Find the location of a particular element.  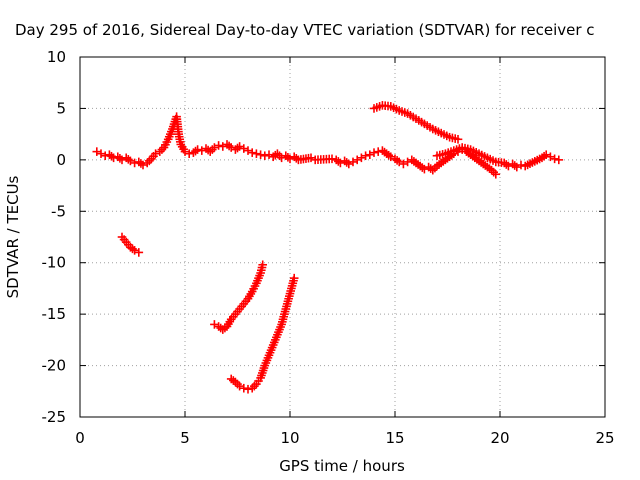

y-tick-label: -5 is located at coordinates (58, 211).